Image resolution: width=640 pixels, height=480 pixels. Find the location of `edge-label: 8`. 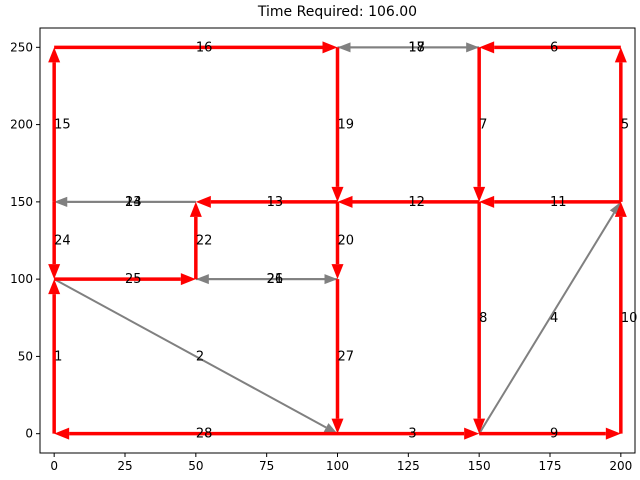

edge-label: 8 is located at coordinates (483, 318).